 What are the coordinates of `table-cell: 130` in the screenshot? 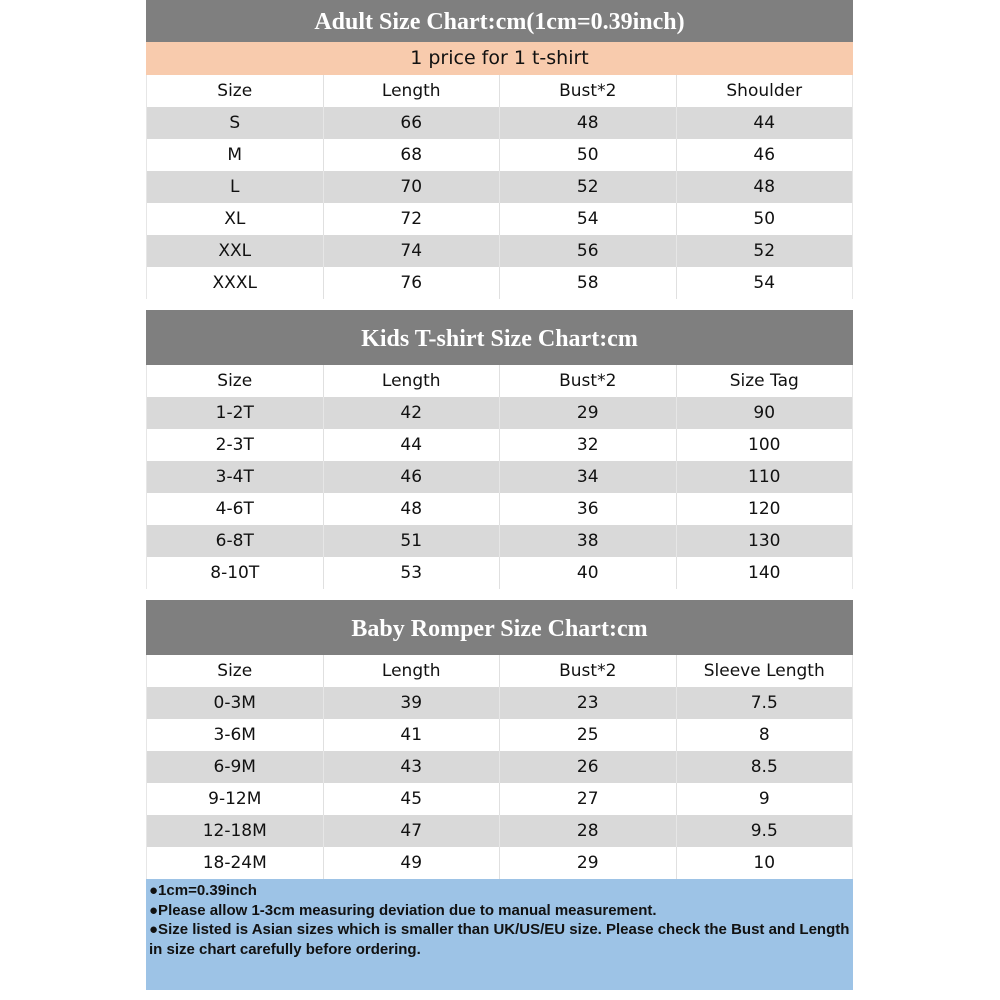 It's located at (764, 541).